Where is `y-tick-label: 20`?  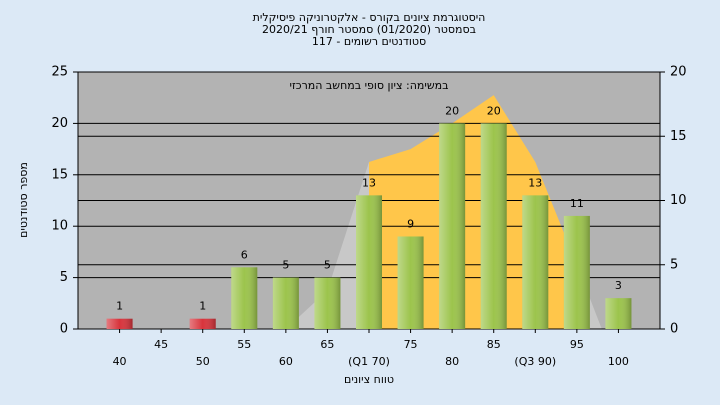 y-tick-label: 20 is located at coordinates (59, 123).